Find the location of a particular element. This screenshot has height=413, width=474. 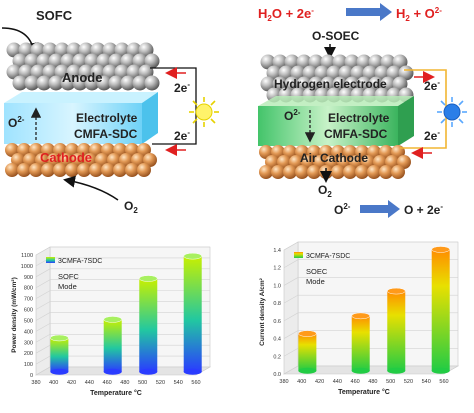

x-tick-label: 540 is located at coordinates (178, 383).